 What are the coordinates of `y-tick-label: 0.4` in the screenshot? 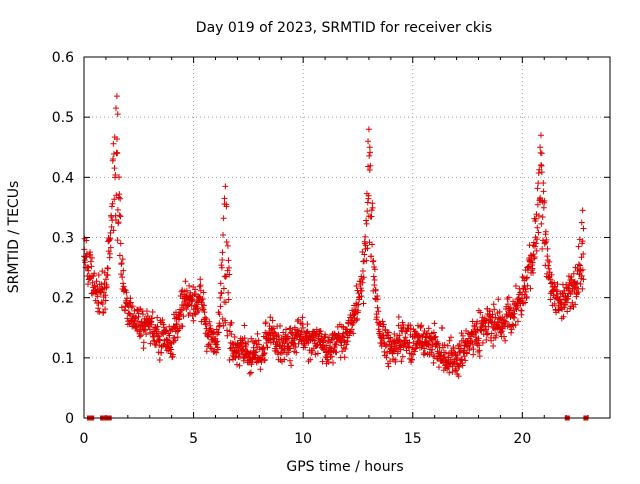 It's located at (63, 178).